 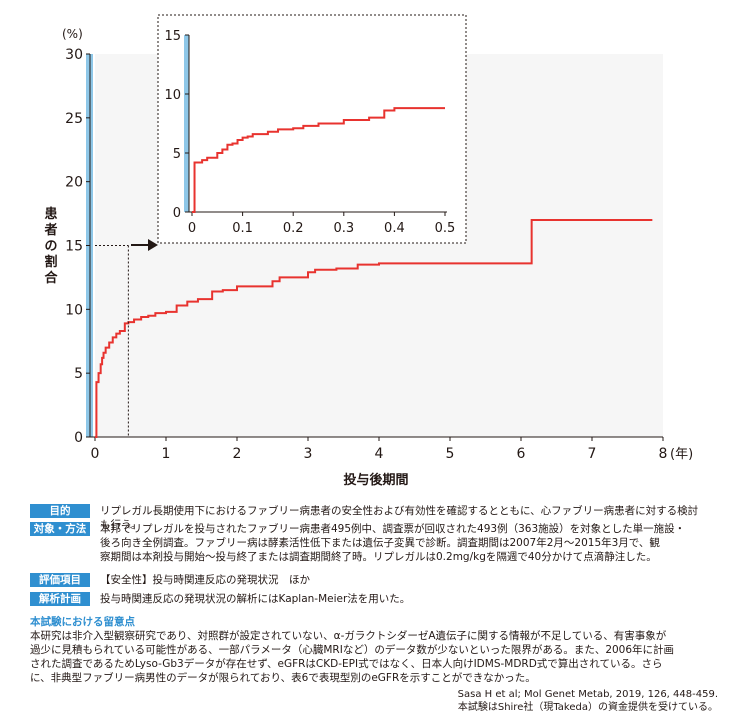 What do you see at coordinates (50, 230) in the screenshot?
I see `y-axis-title-char: 者` at bounding box center [50, 230].